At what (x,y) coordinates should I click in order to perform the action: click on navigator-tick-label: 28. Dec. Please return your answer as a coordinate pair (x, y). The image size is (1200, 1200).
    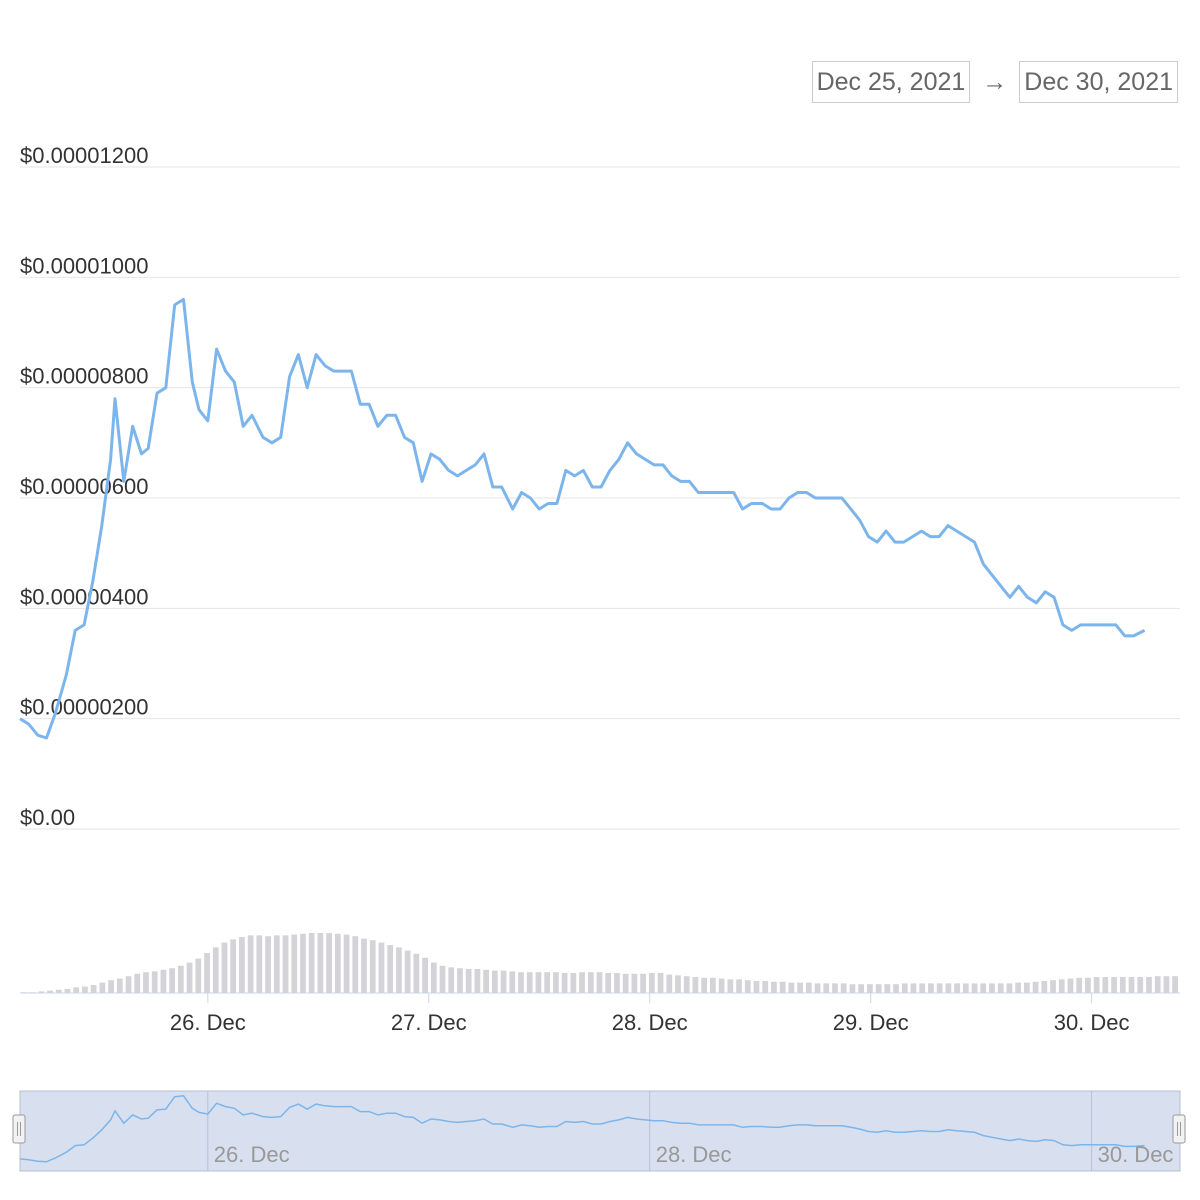
    Looking at the image, I should click on (694, 1154).